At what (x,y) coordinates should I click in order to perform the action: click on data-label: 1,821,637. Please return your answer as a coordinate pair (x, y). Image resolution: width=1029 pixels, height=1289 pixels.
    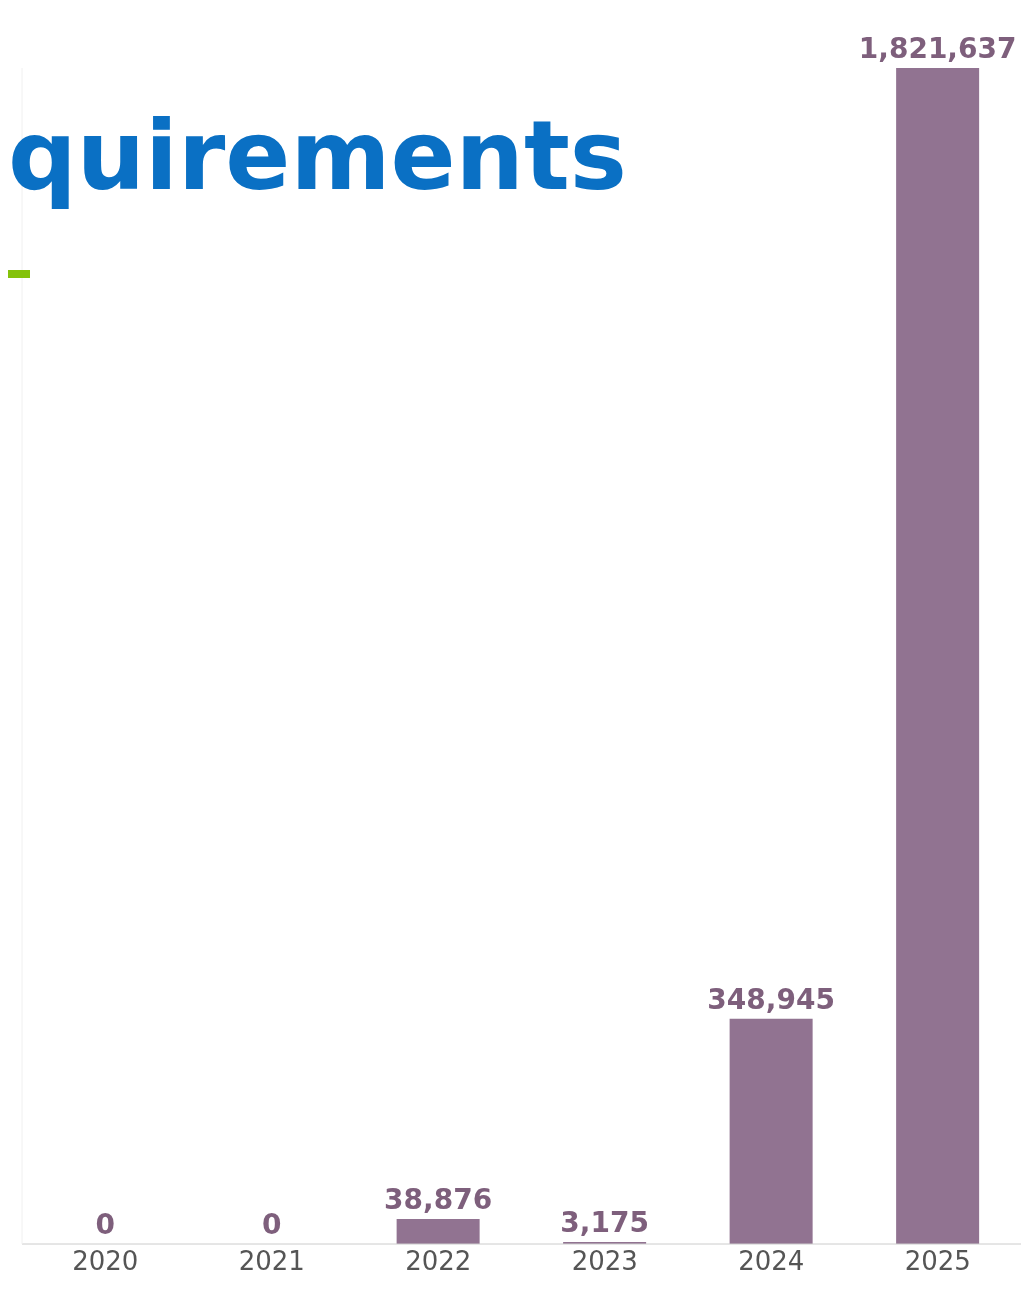
    Looking at the image, I should click on (937, 48).